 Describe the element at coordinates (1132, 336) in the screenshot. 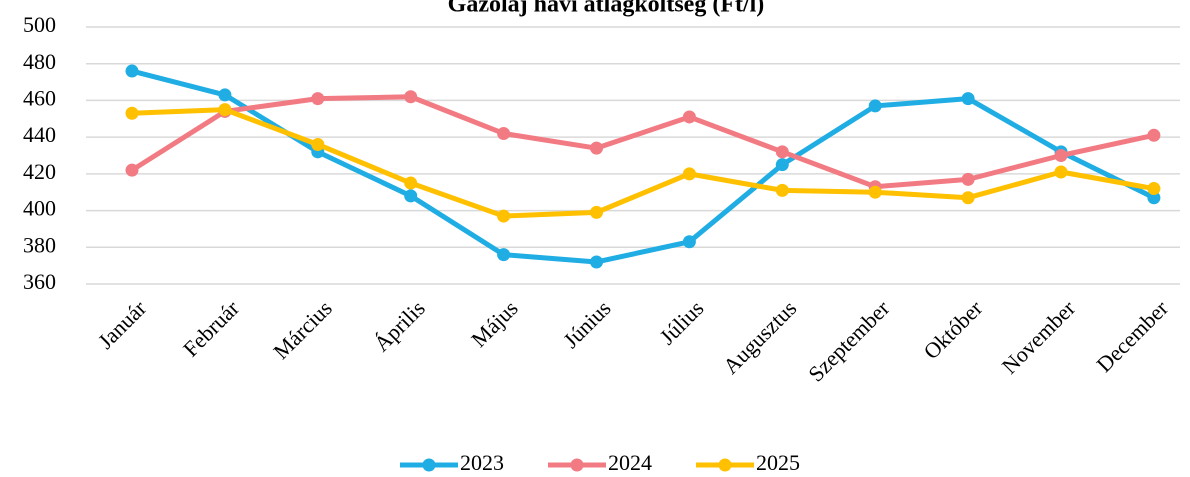

I see `x-tick-label: December` at that location.